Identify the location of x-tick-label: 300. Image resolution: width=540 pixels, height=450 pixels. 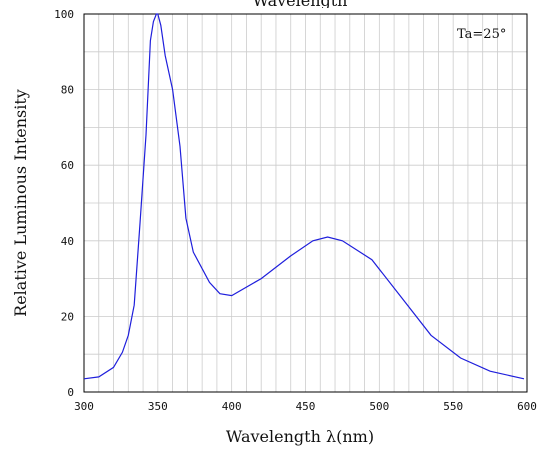
(84, 406).